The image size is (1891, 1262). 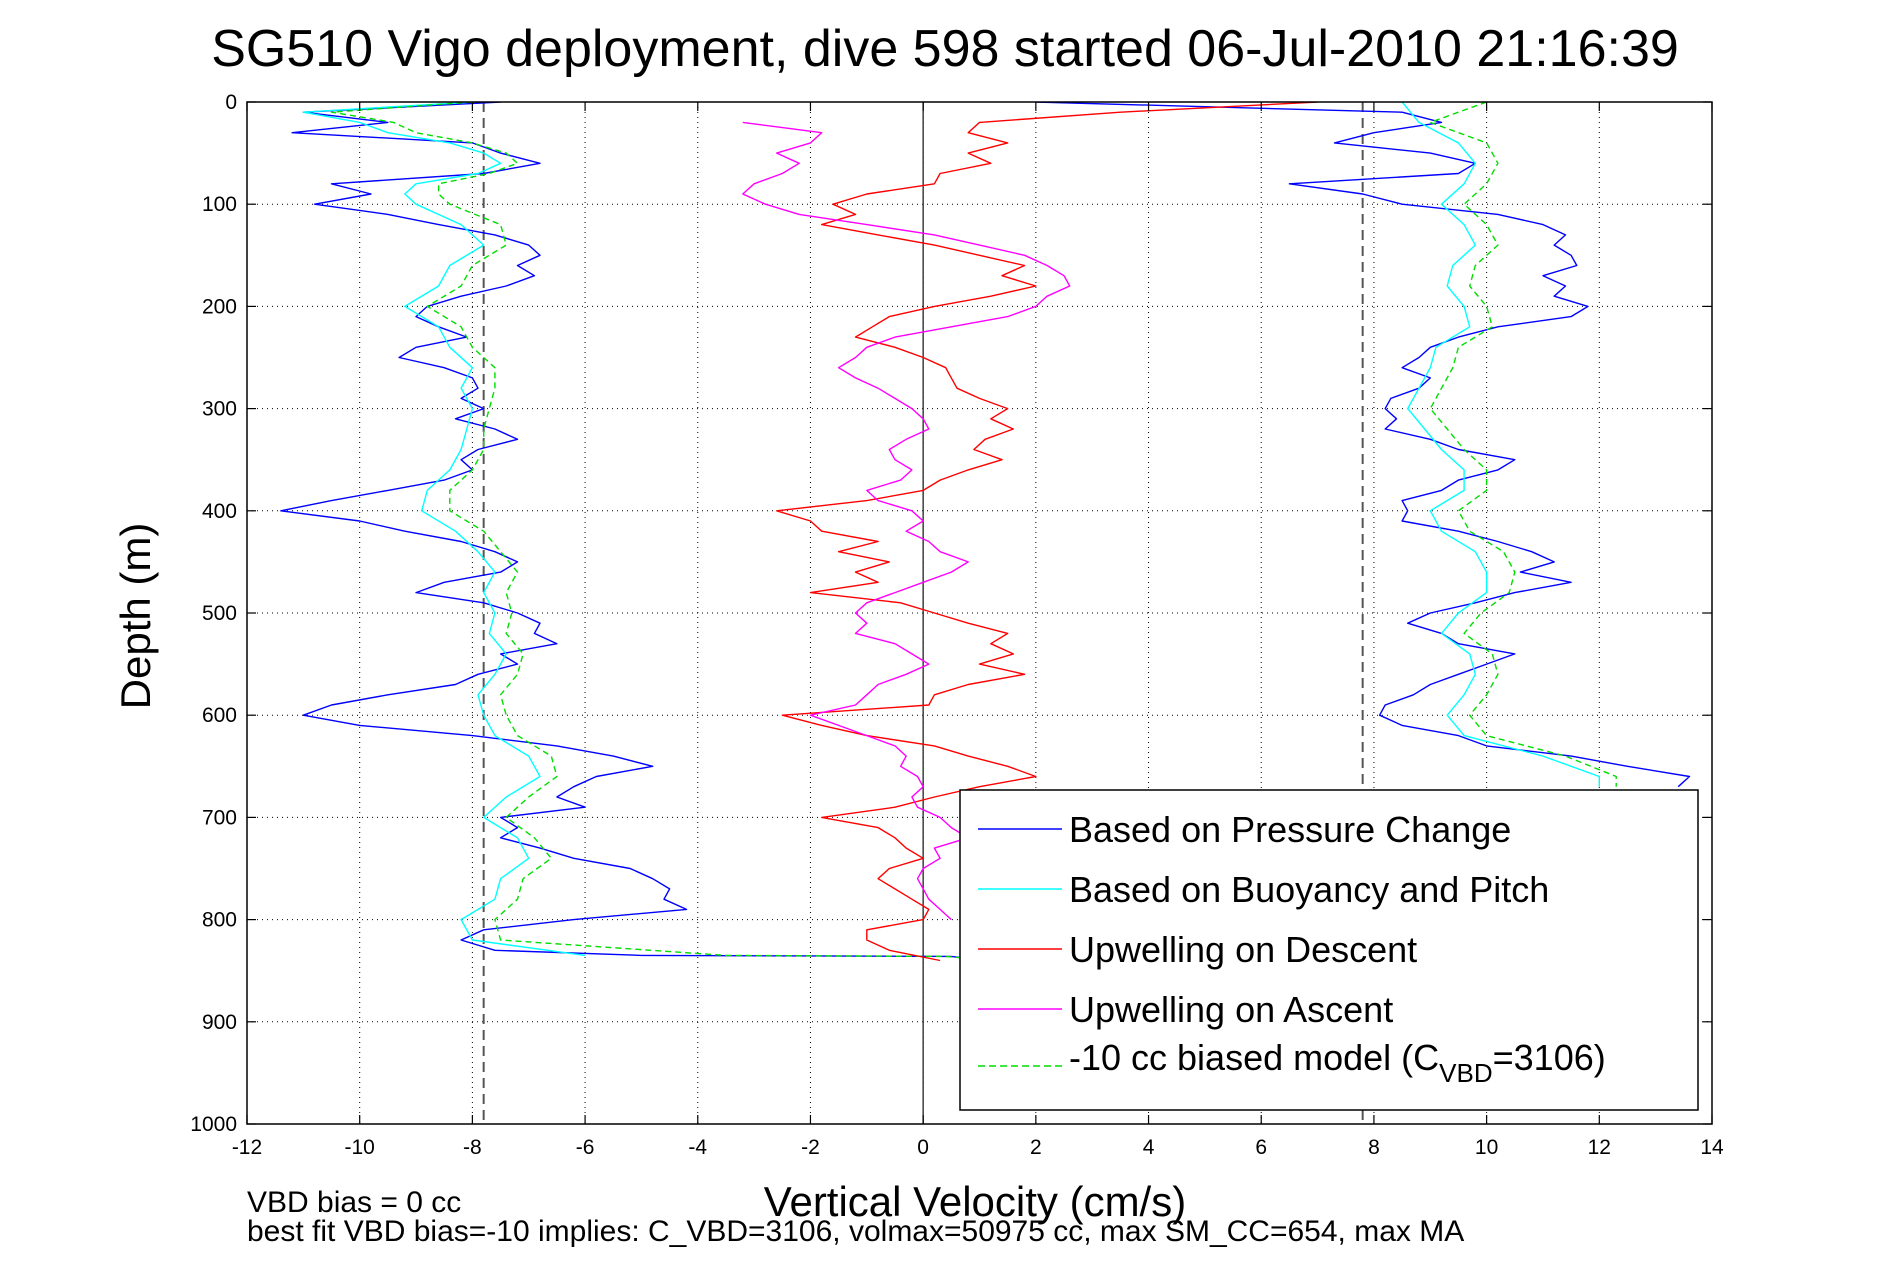 What do you see at coordinates (697, 1147) in the screenshot?
I see `x-tick-label: -4` at bounding box center [697, 1147].